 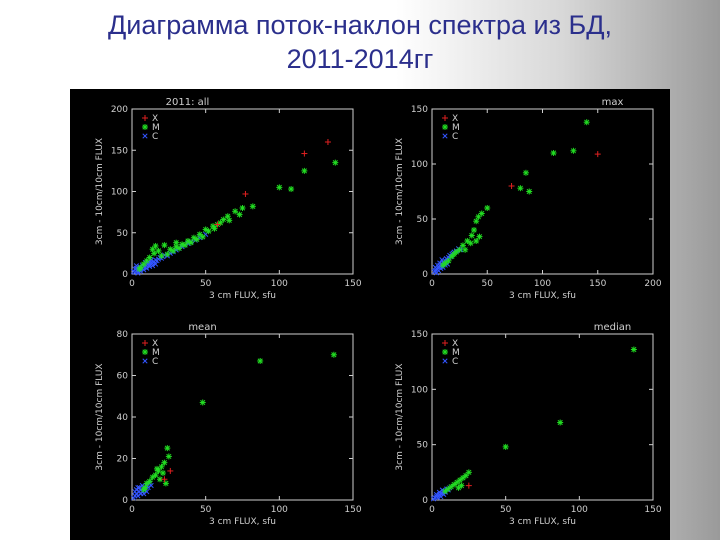 I want to click on x-tick-label-3-2: 100, so click(x=279, y=510).